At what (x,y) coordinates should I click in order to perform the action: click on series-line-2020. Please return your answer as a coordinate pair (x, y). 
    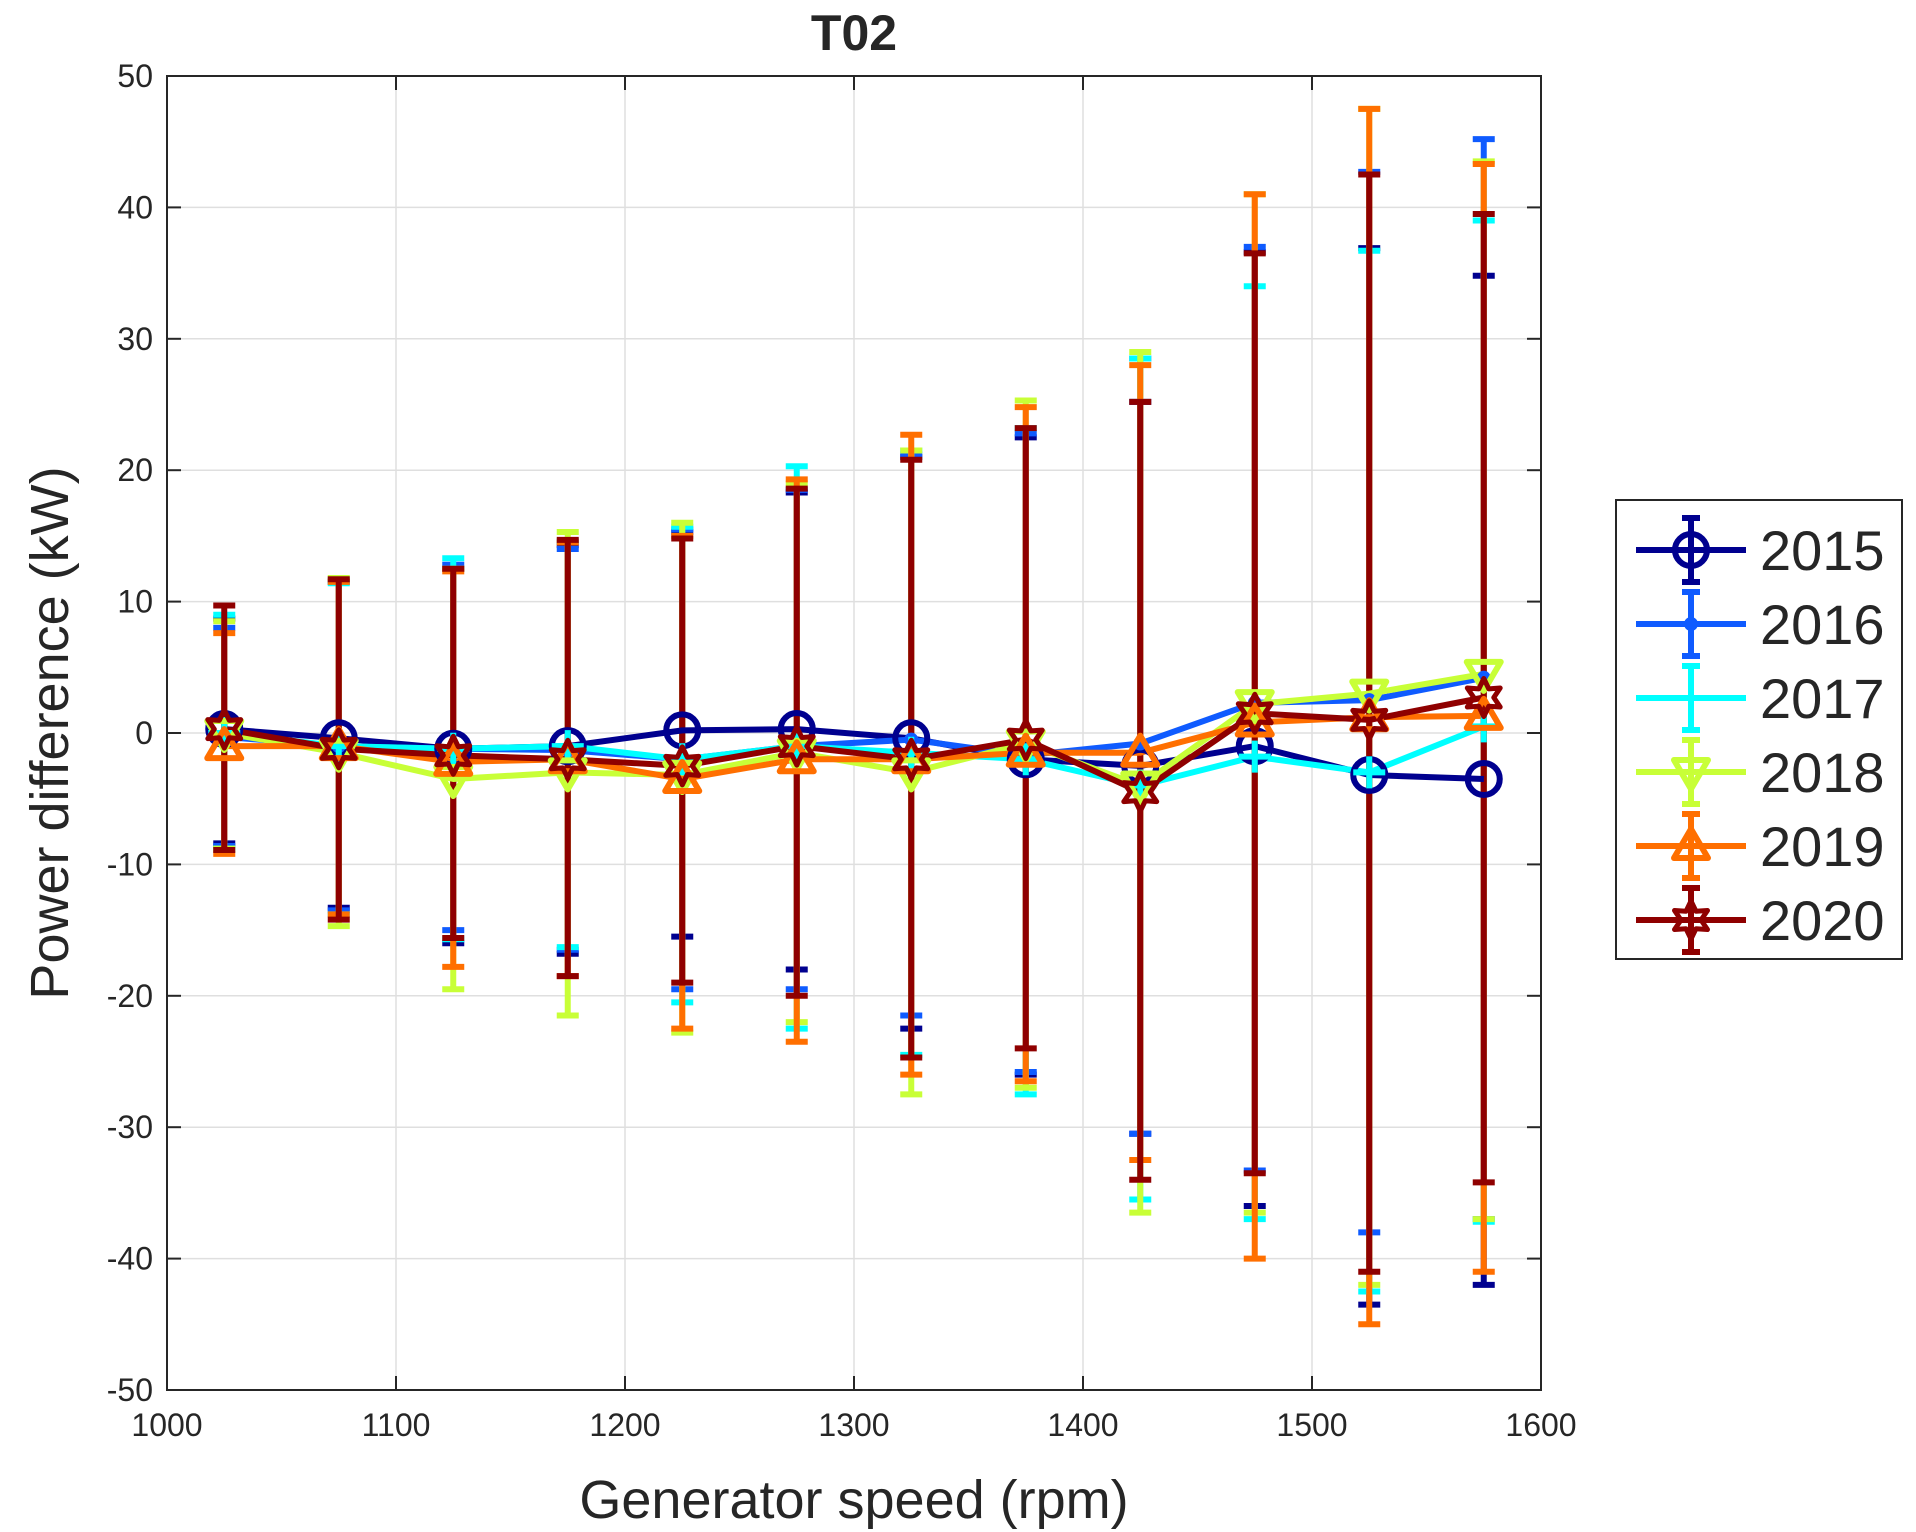
    Looking at the image, I should click on (854, 745).